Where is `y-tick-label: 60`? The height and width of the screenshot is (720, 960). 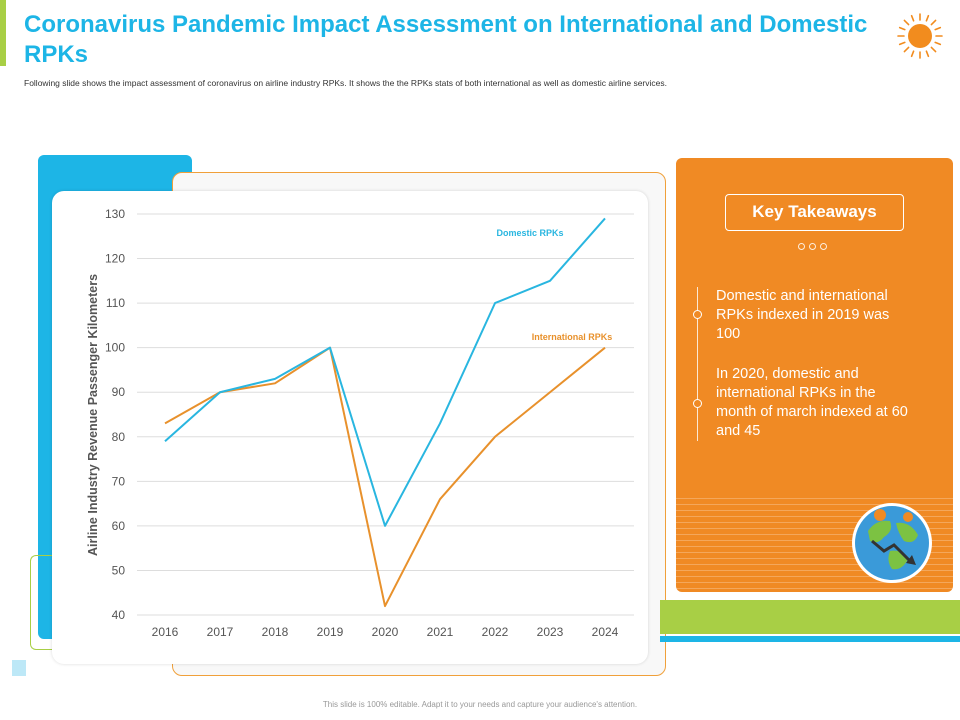
y-tick-label: 60 is located at coordinates (119, 526).